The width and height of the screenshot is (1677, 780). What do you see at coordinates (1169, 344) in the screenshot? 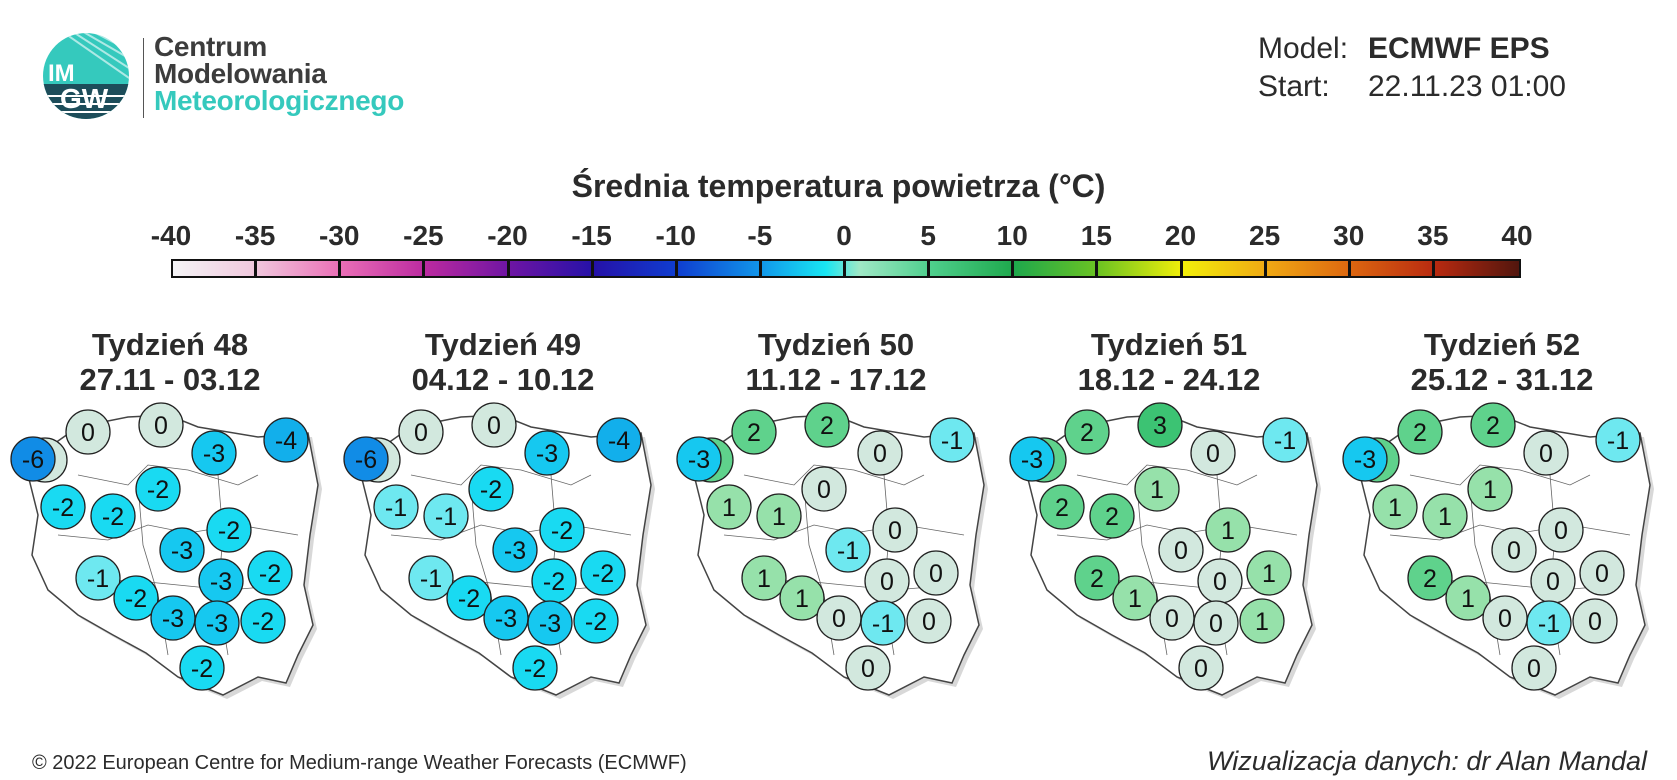
I see `week-title: Tydzień 51` at bounding box center [1169, 344].